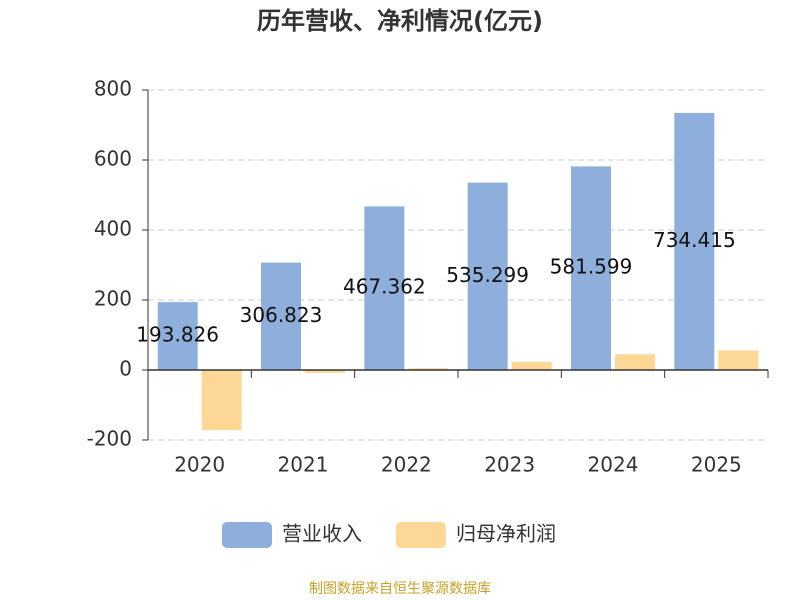  Describe the element at coordinates (322, 534) in the screenshot. I see `legend-label: 营业收入` at that location.